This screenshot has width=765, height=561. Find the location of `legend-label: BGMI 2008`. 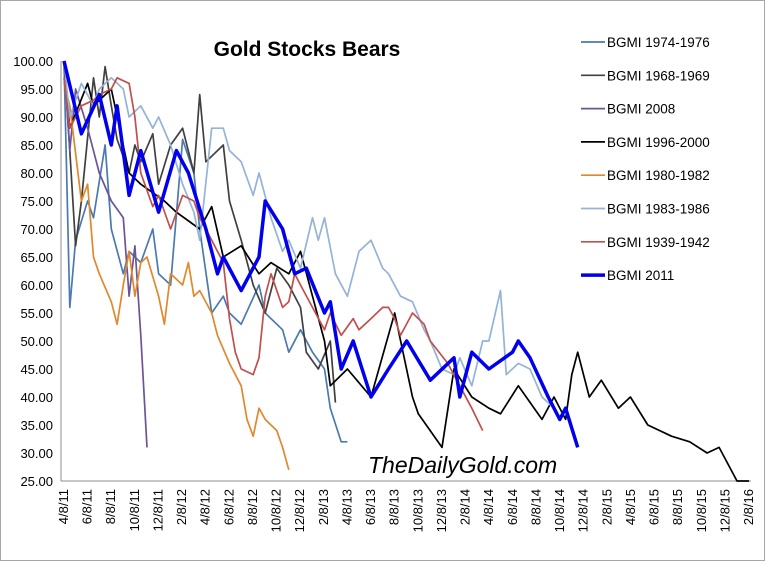

legend-label: BGMI 2008 is located at coordinates (641, 109).